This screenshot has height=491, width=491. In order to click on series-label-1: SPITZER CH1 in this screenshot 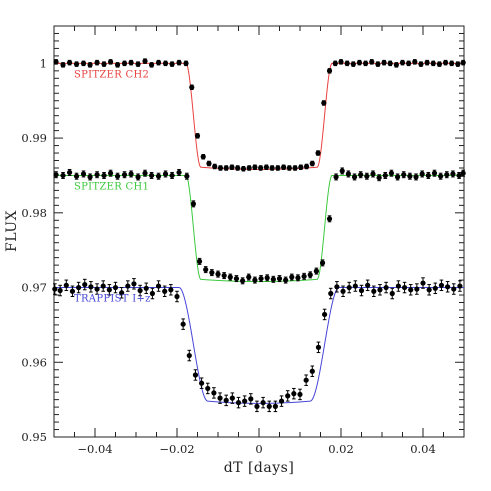, I will do `click(111, 187)`.